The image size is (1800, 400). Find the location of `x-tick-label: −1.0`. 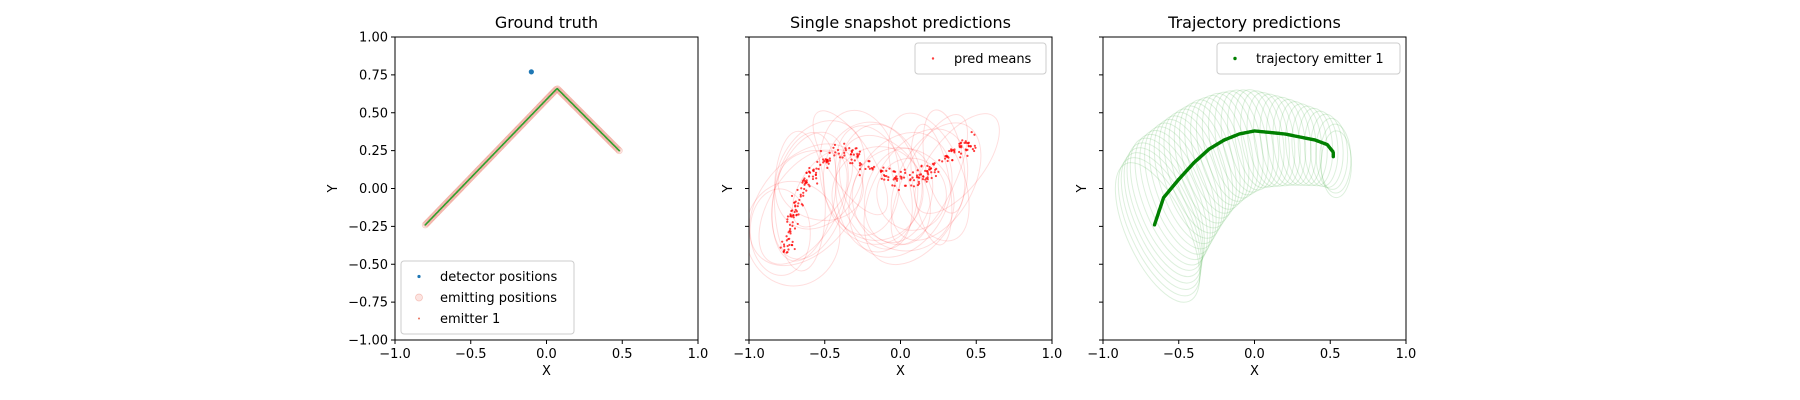

x-tick-label: −1.0 is located at coordinates (749, 354).